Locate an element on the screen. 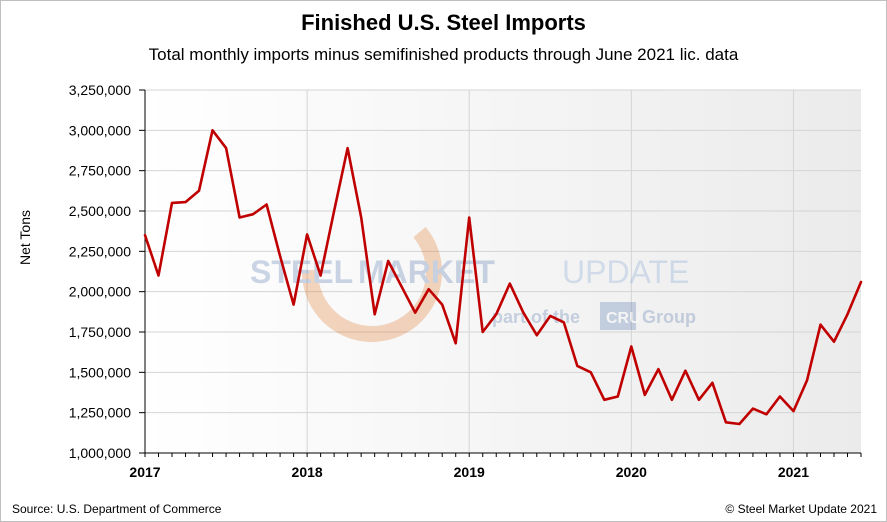  y-tick-label: 1,750,000 is located at coordinates (100, 332).